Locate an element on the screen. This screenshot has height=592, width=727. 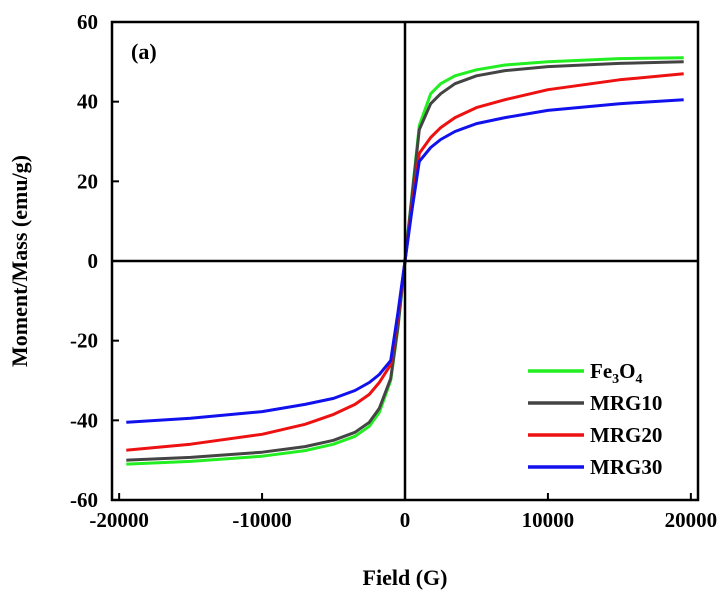
legend: Fe3O4 MRG10 MRG20 MRG30 is located at coordinates (595, 419).